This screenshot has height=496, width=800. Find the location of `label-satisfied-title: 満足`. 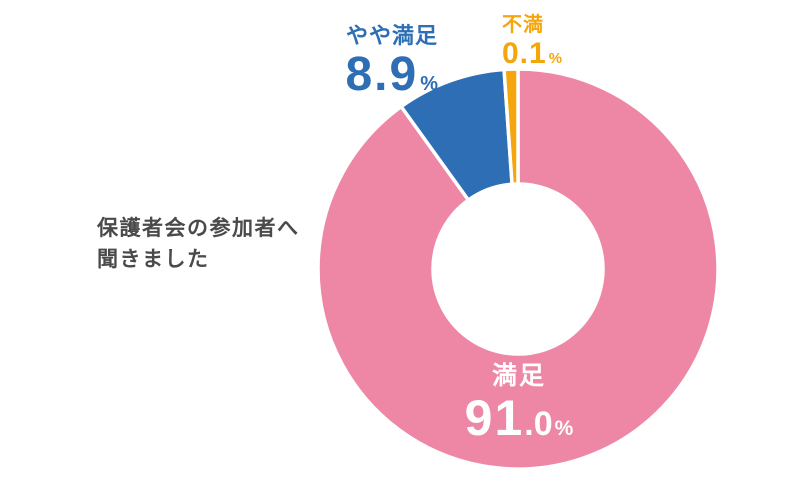

label-satisfied-title: 満足 is located at coordinates (519, 376).